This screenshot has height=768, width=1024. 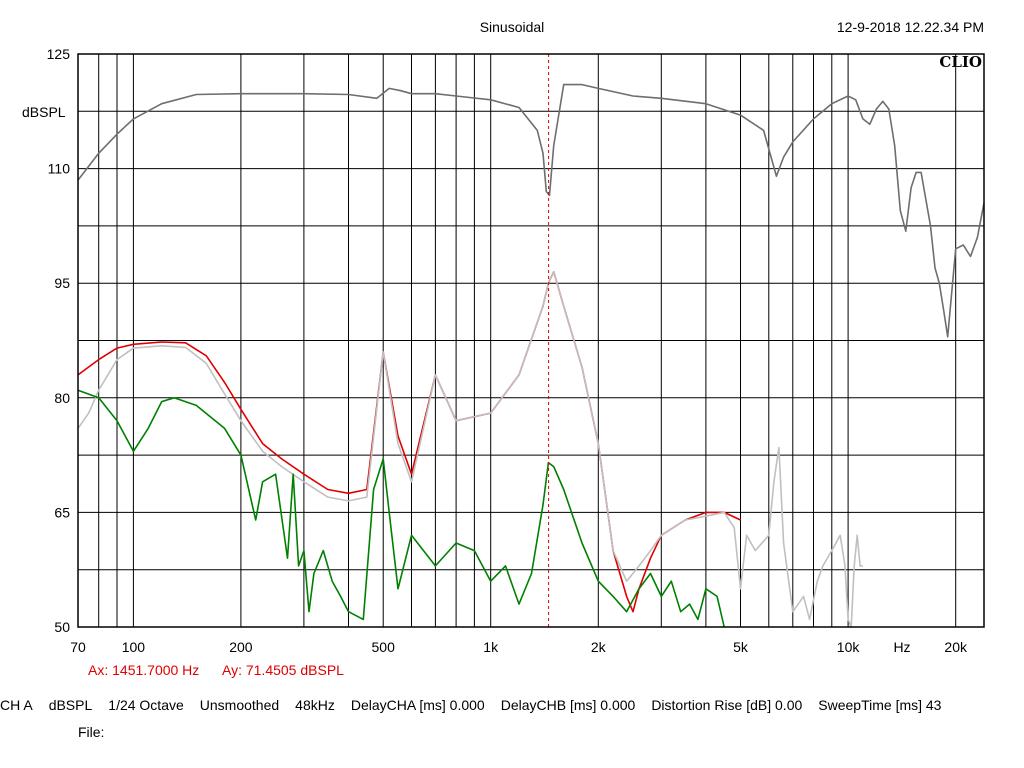 I want to click on status-smoothing: Unsmoothed, so click(x=239, y=705).